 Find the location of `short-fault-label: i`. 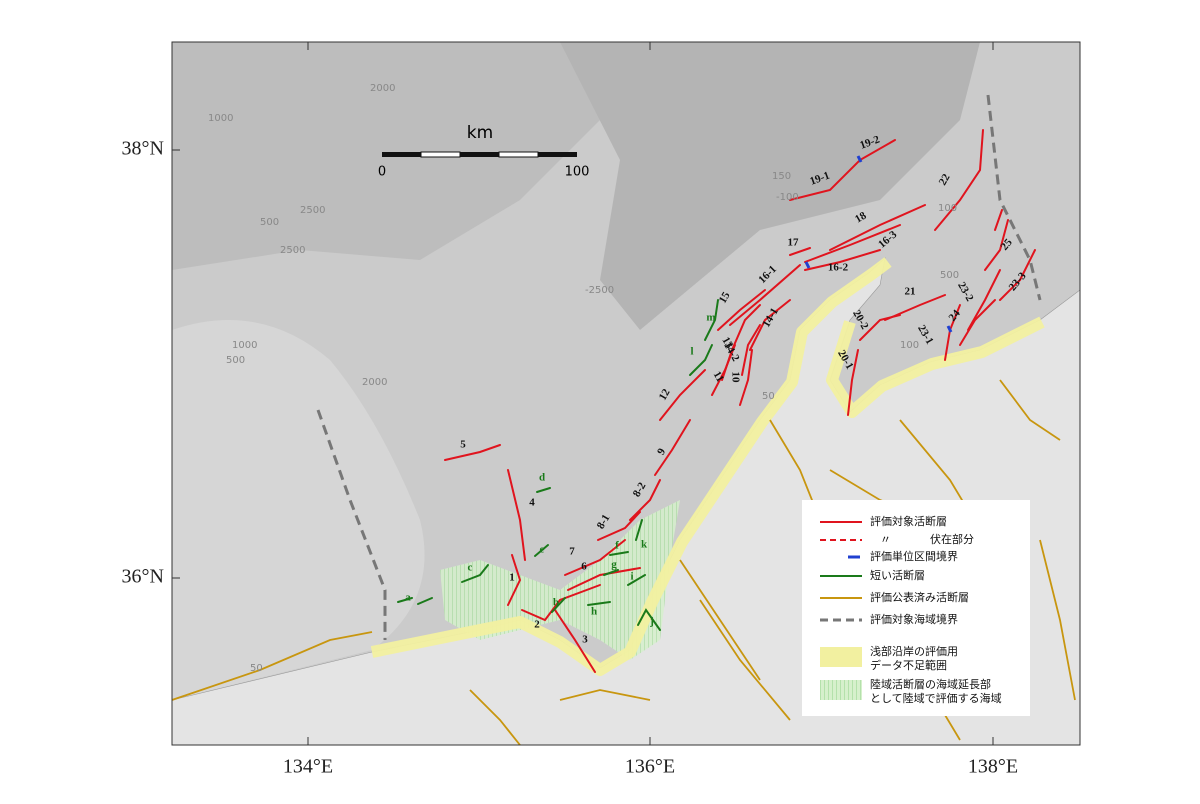

short-fault-label: i is located at coordinates (631, 577).